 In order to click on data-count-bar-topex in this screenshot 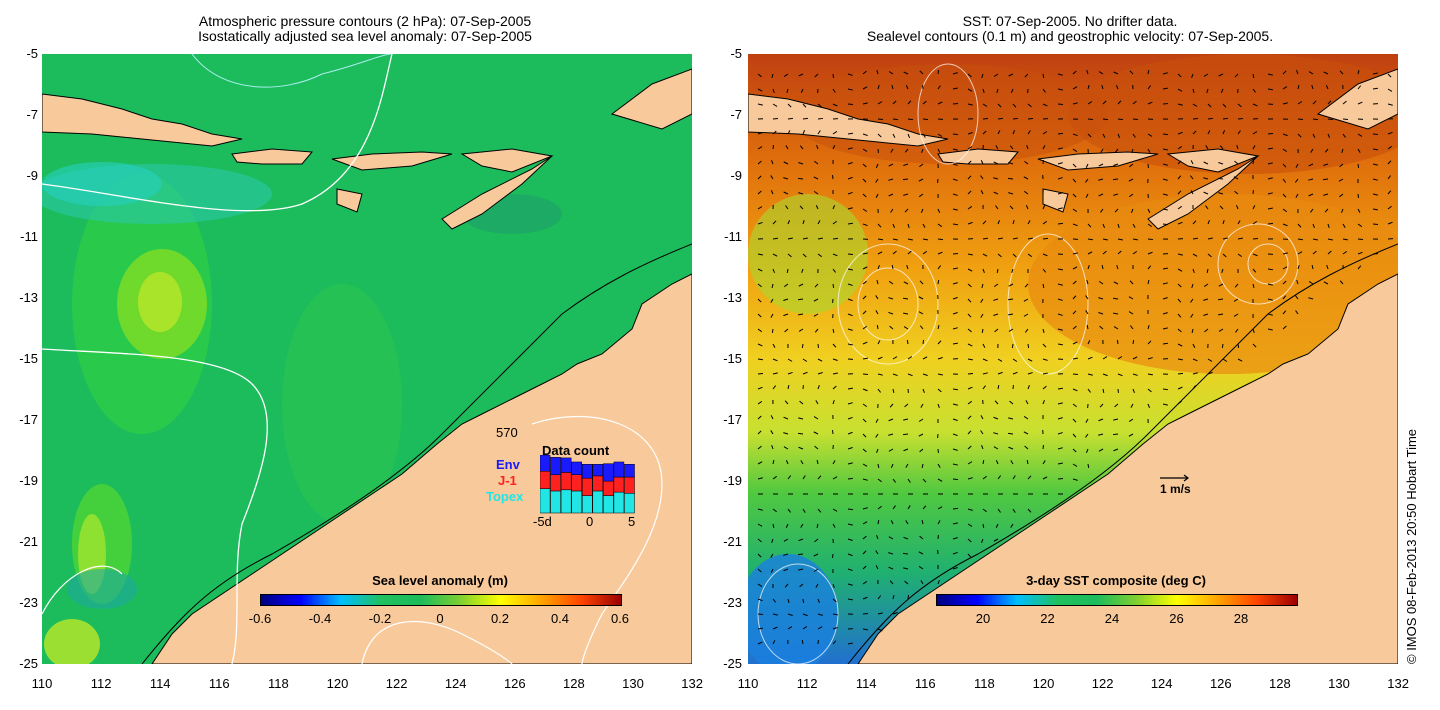, I will do `click(608, 504)`.